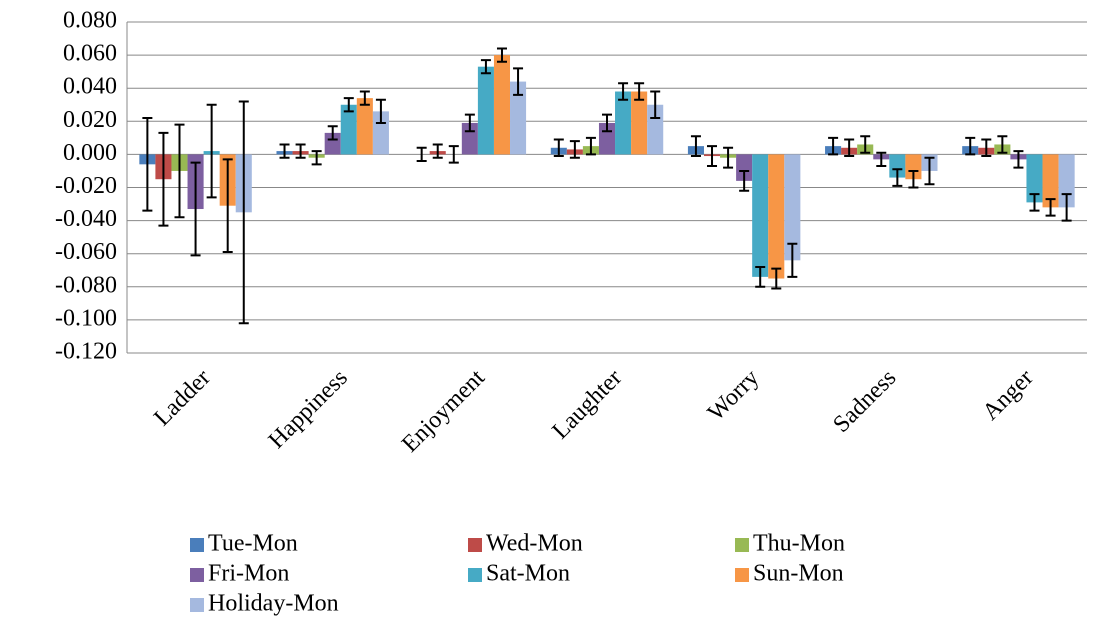 The height and width of the screenshot is (625, 1095). Describe the element at coordinates (90, 87) in the screenshot. I see `y-tick-label: 0.040` at that location.